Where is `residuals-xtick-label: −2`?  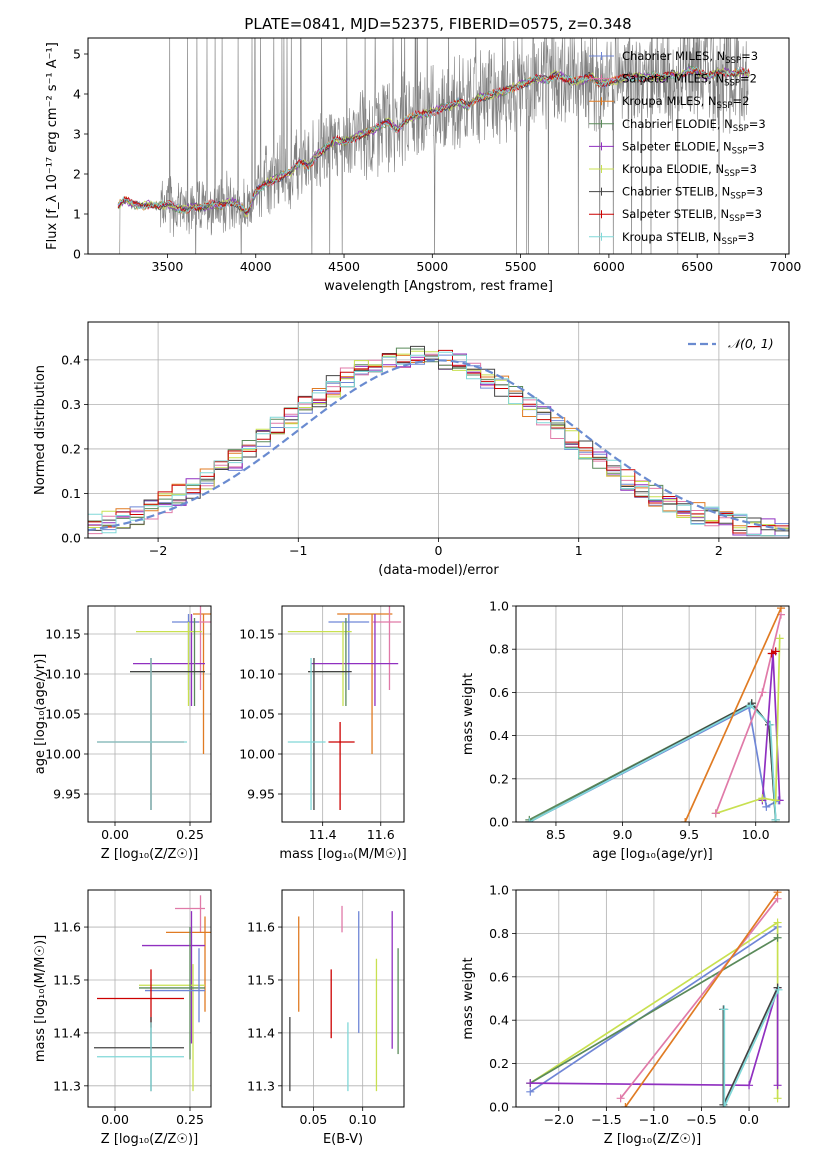 residuals-xtick-label: −2 is located at coordinates (158, 550).